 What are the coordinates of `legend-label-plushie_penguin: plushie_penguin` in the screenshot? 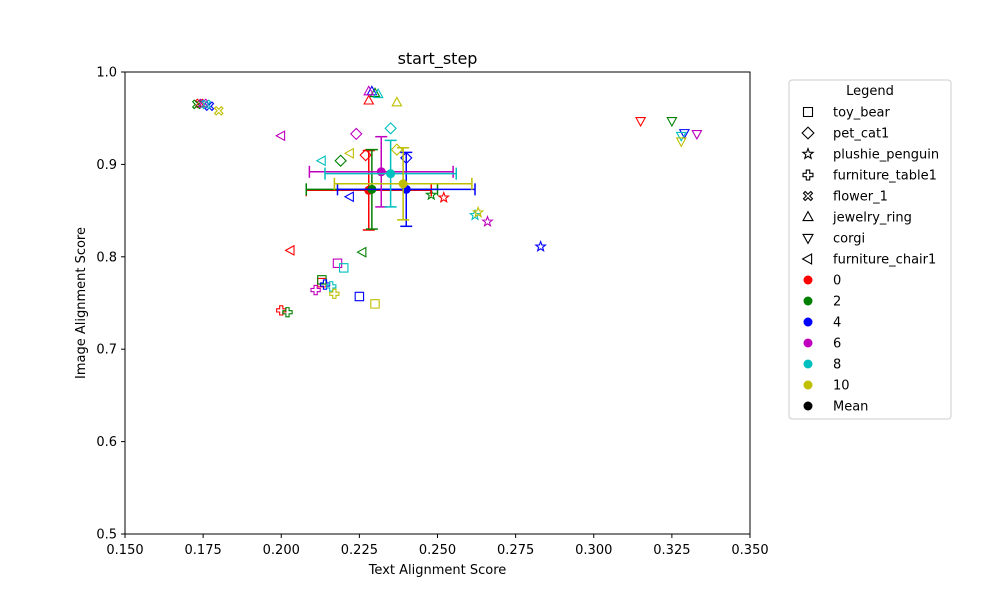 It's located at (886, 155).